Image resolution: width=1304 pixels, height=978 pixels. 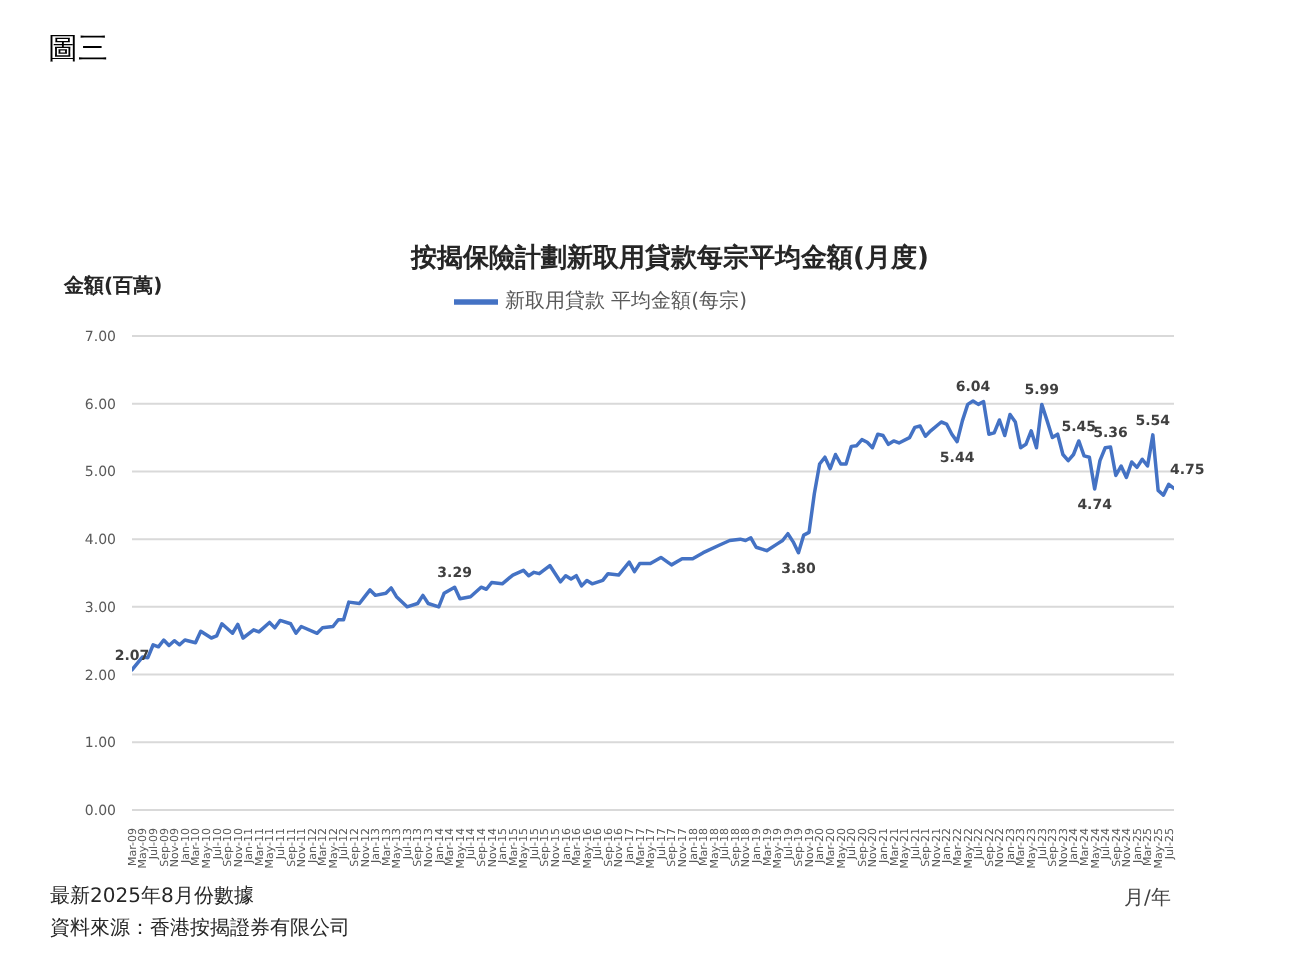 I want to click on text: 圖三, so click(x=78, y=49).